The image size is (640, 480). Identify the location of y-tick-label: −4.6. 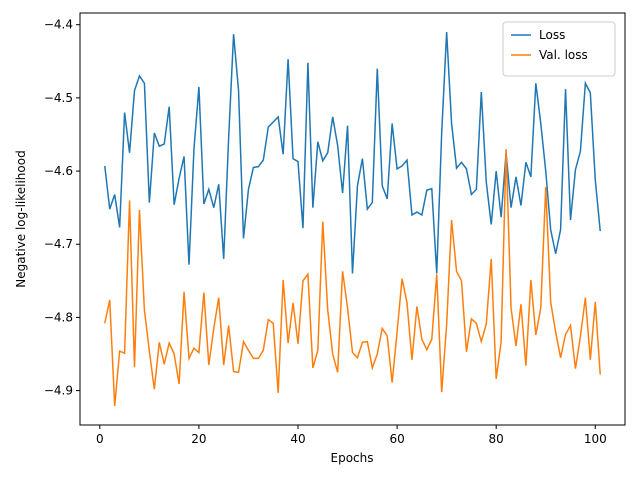
(58, 171).